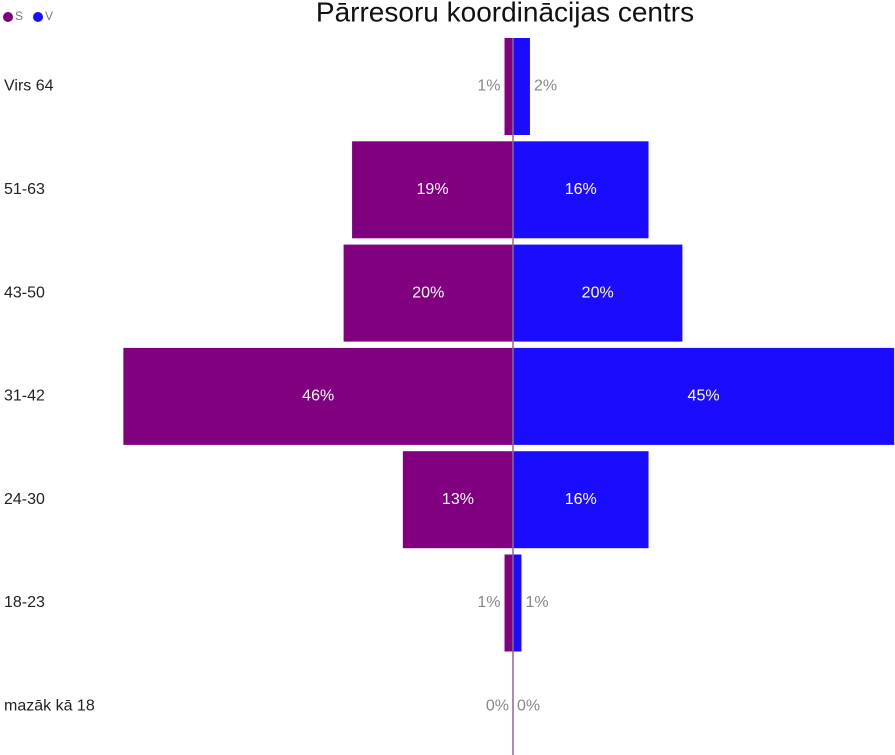  I want to click on value-label: 13%, so click(458, 499).